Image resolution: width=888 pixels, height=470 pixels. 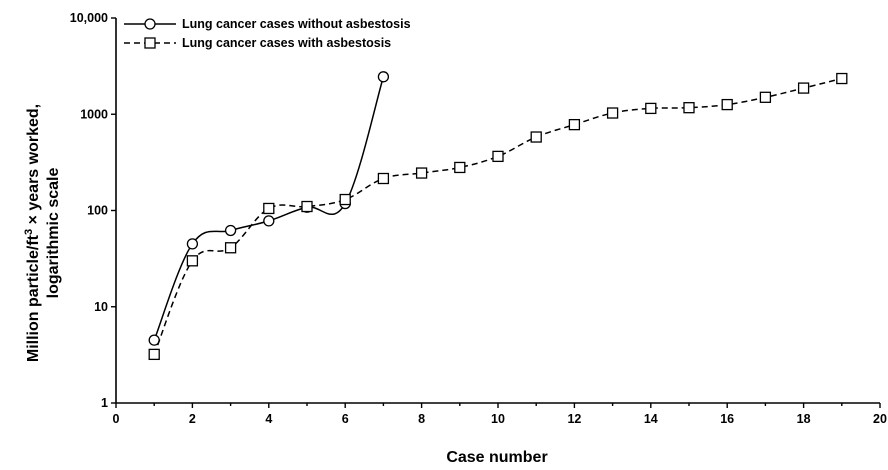 I want to click on y-tick-label: 10, so click(x=101, y=307).